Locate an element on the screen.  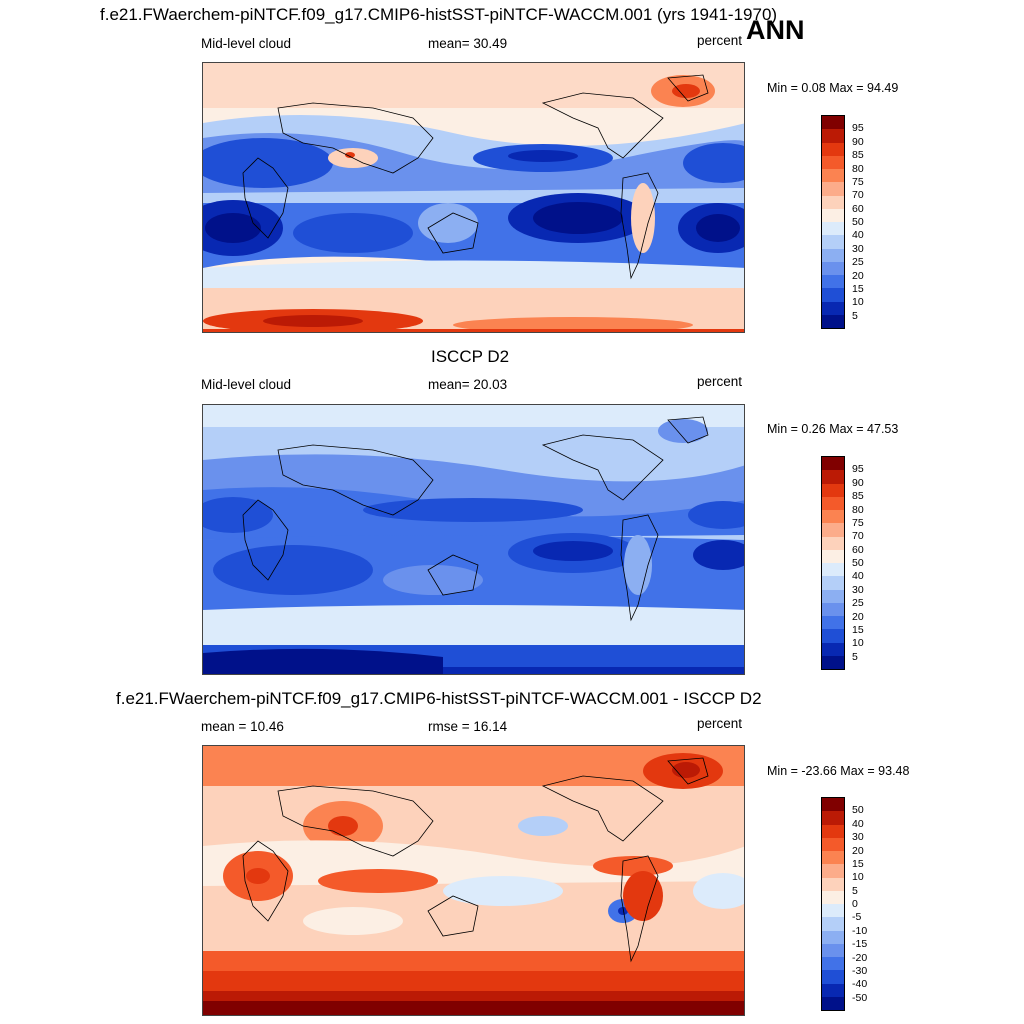
panel3-colorbar is located at coordinates (833, 904).